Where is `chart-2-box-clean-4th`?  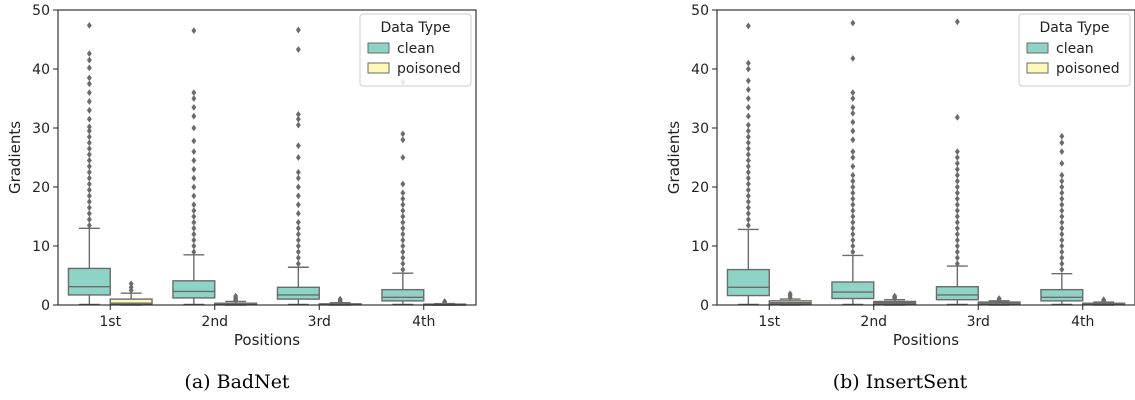
chart-2-box-clean-4th is located at coordinates (1062, 219).